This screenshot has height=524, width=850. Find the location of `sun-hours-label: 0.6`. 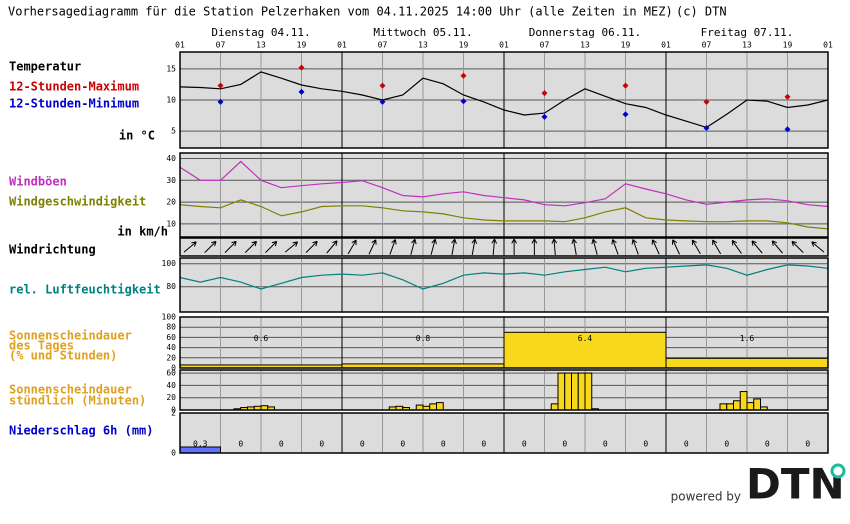

sun-hours-label: 0.6 is located at coordinates (261, 338).